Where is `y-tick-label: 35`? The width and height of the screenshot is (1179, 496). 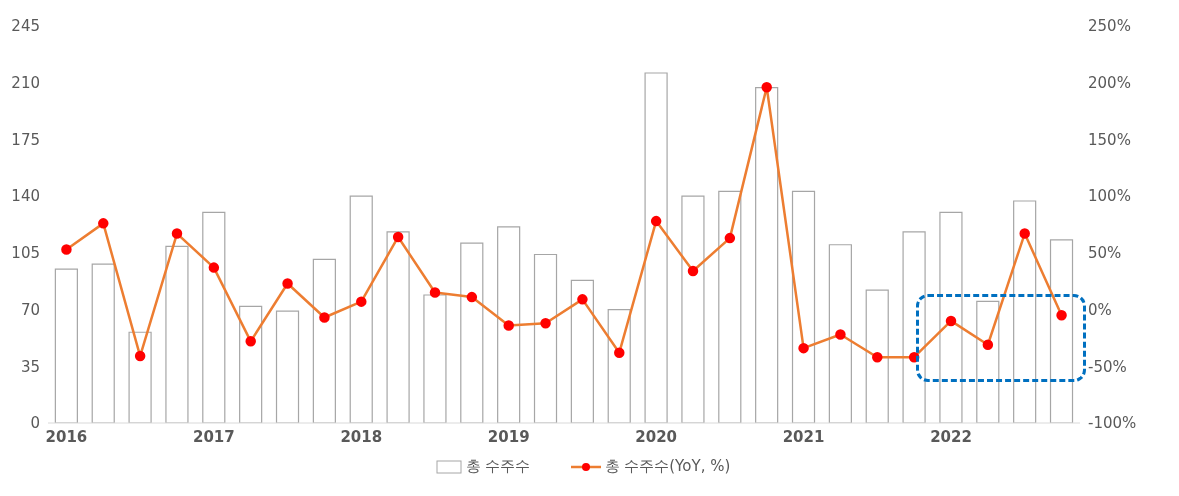 y-tick-label: 35 is located at coordinates (30, 366).